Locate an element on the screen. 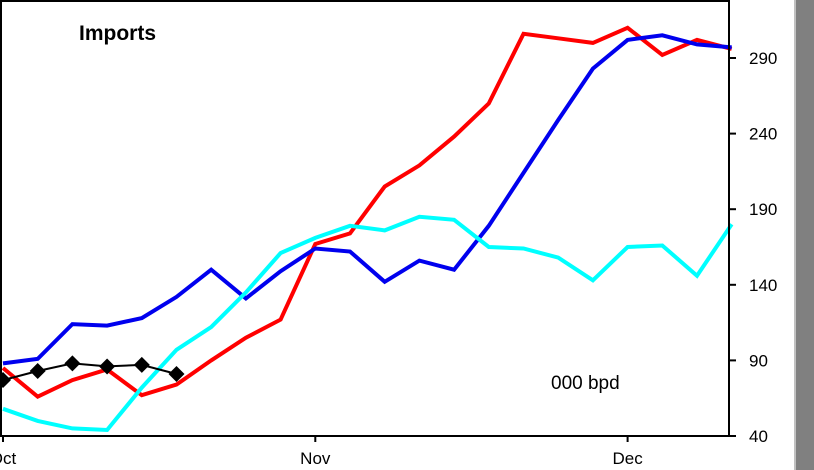  x-tick-layer: OctNovDecJanFeb is located at coordinates (407, 452).